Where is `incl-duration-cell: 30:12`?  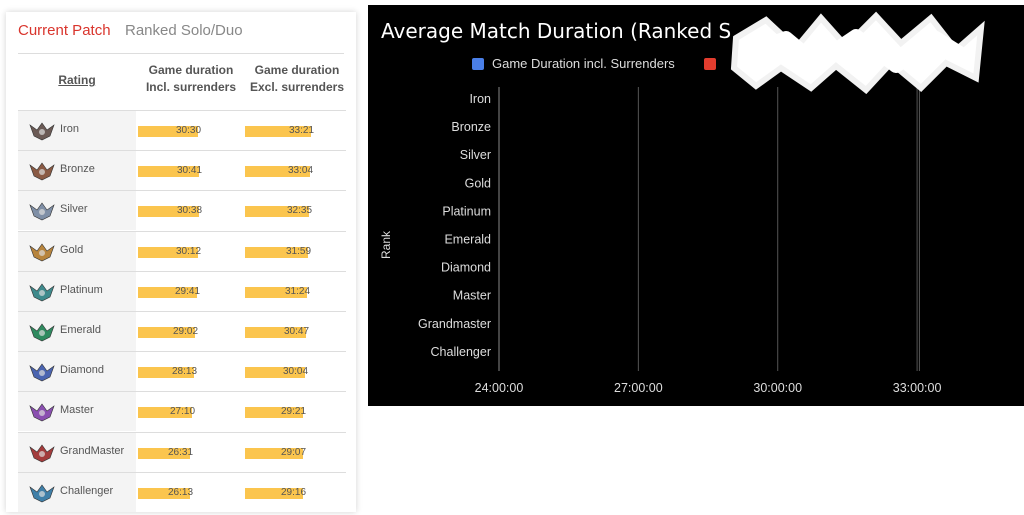
incl-duration-cell: 30:12 is located at coordinates (189, 251).